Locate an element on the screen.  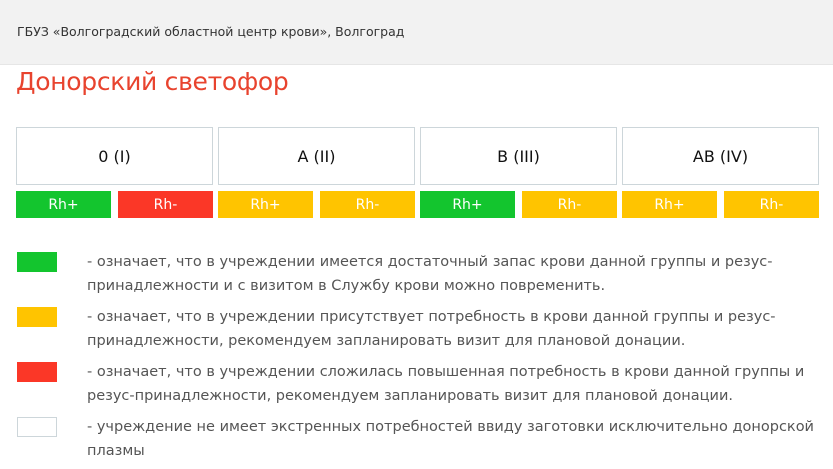
blood-group-0: 0 (I) is located at coordinates (114, 156).